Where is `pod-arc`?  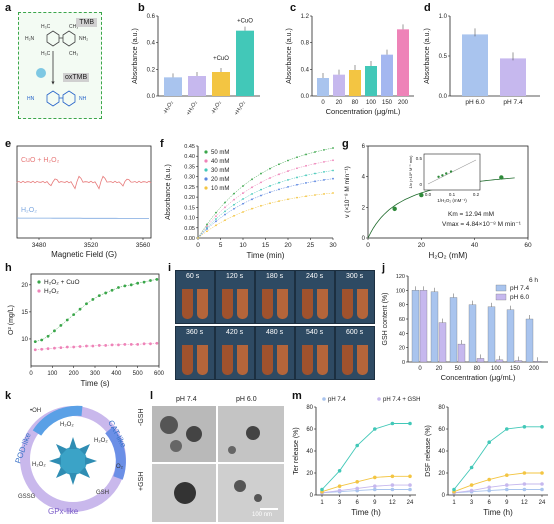 pod-arc is located at coordinates (57, 420).